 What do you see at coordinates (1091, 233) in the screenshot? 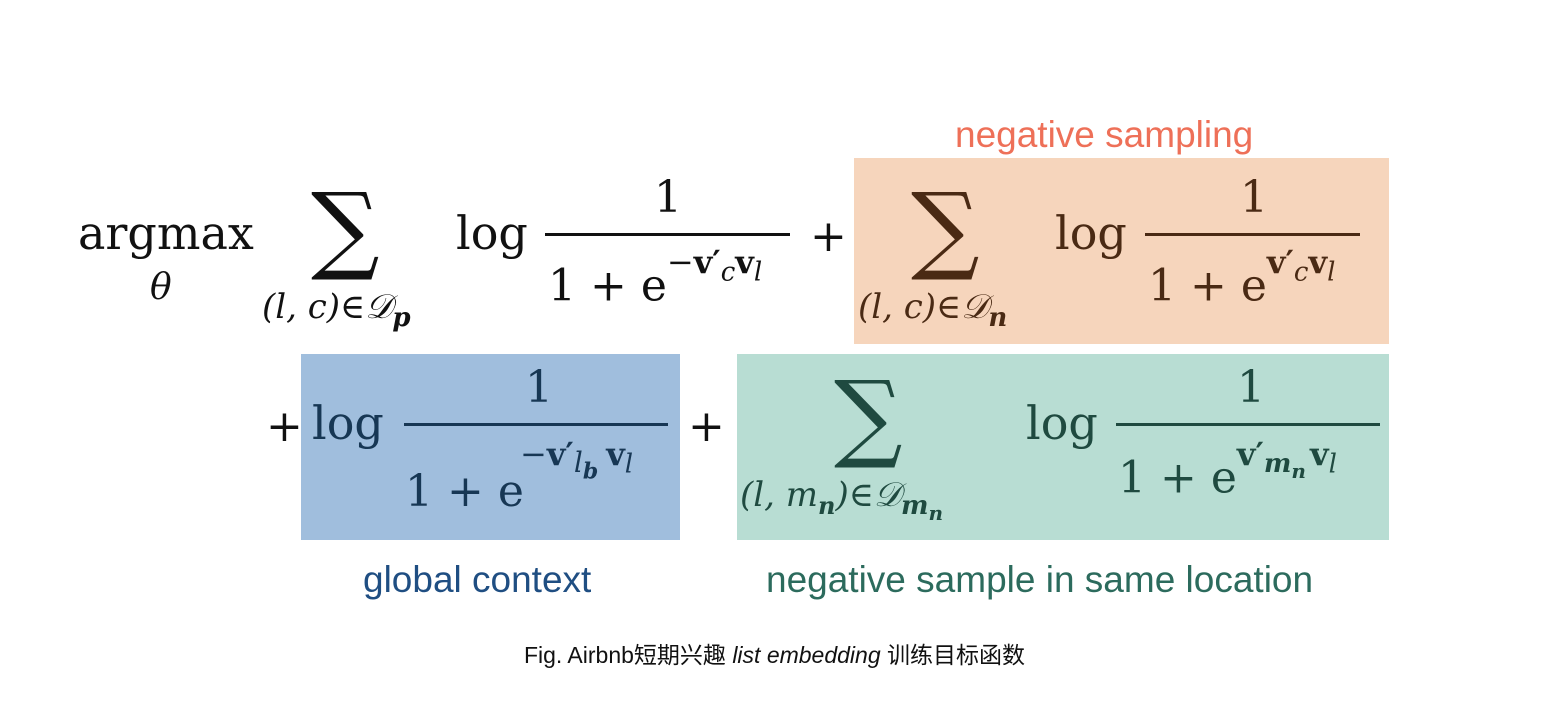
I see `log-2: log` at bounding box center [1091, 233].